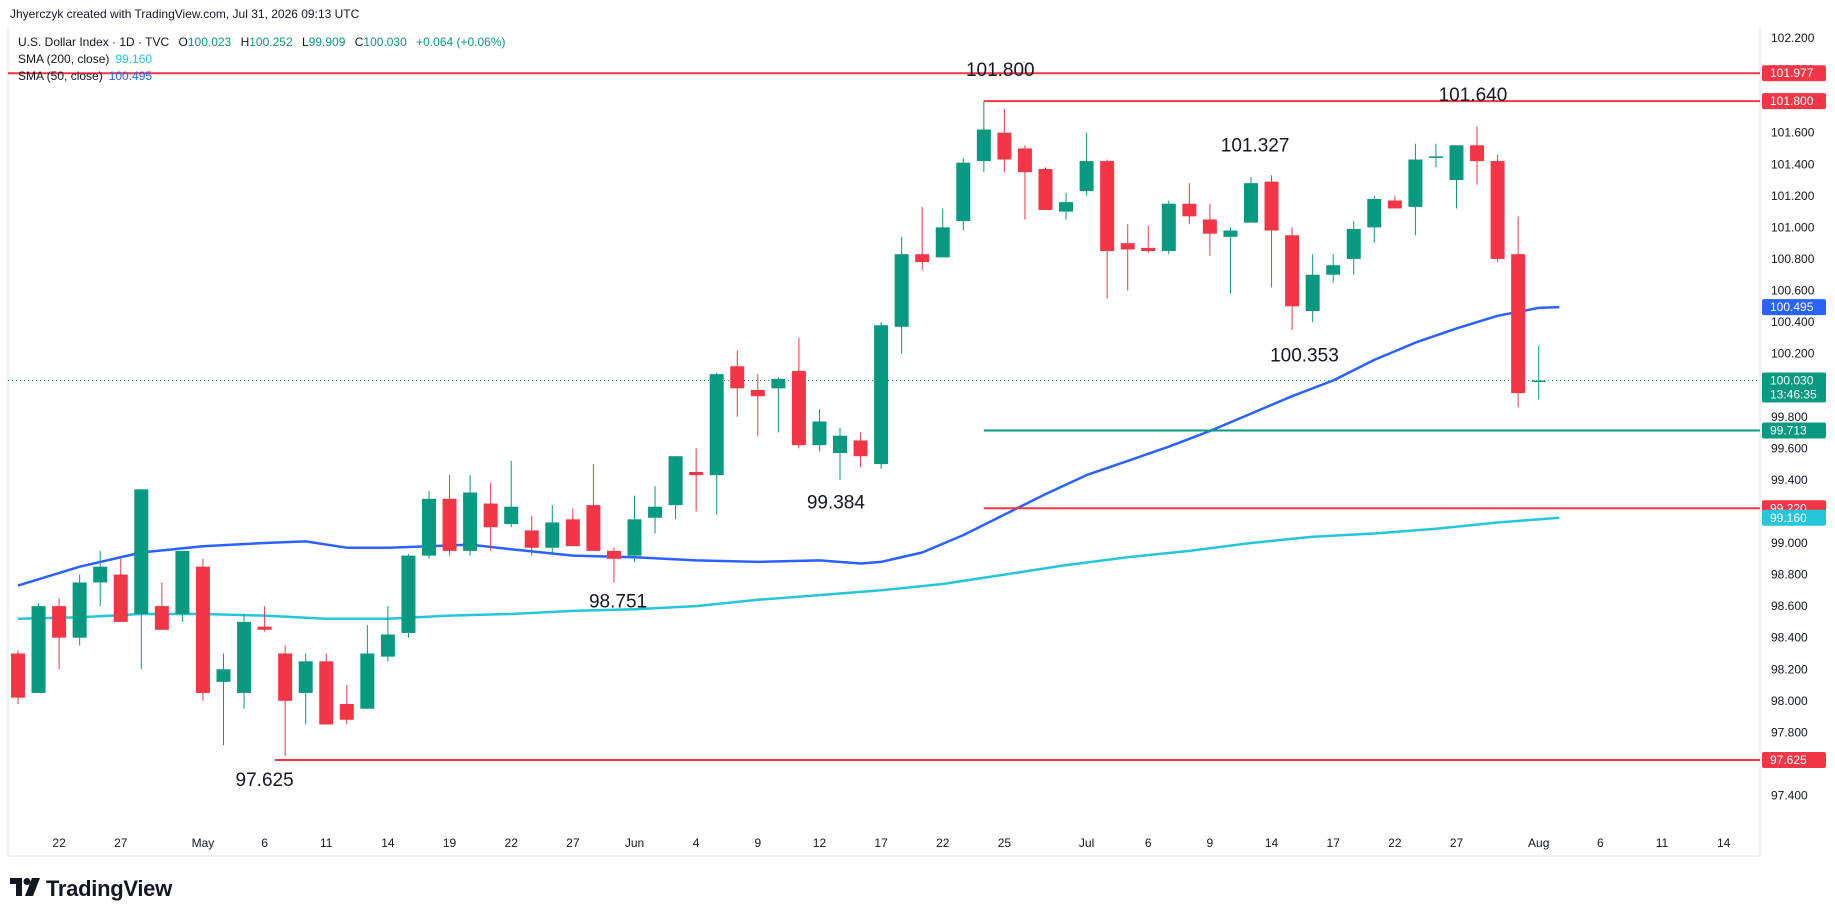 Image resolution: width=1835 pixels, height=917 pixels. Describe the element at coordinates (1788, 430) in the screenshot. I see `price-tag-label: 99.713` at that location.